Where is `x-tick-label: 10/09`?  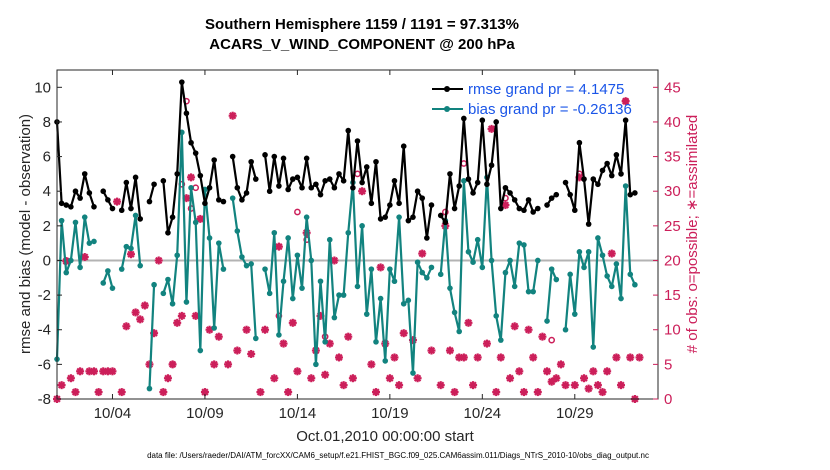
x-tick-label: 10/09 is located at coordinates (205, 413).